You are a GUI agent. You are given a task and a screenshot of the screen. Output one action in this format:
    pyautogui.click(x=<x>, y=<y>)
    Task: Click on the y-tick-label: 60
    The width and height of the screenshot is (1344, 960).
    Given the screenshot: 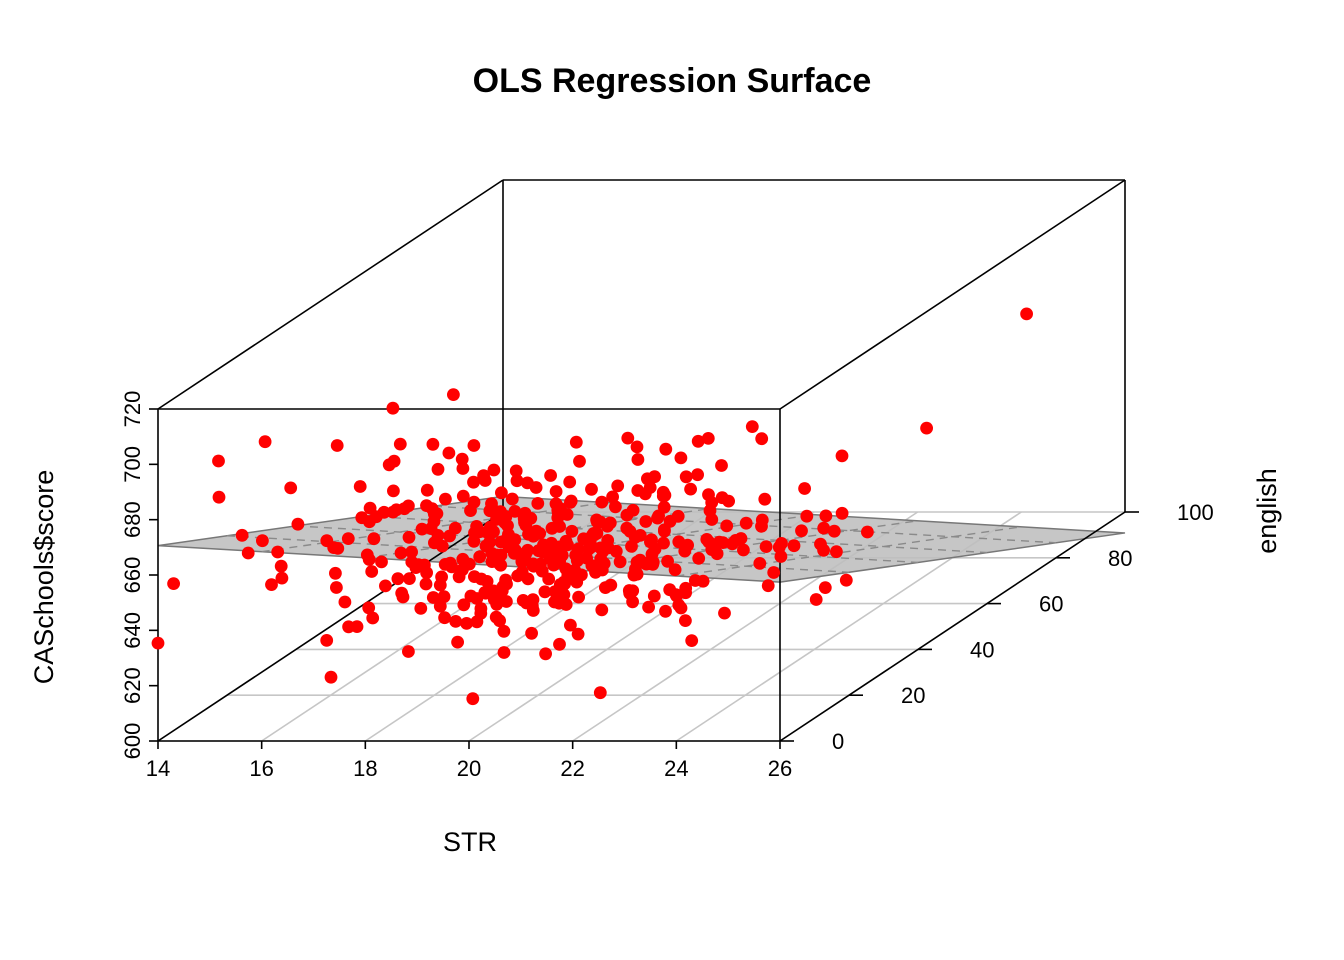 What is the action you would take?
    pyautogui.click(x=1051, y=604)
    